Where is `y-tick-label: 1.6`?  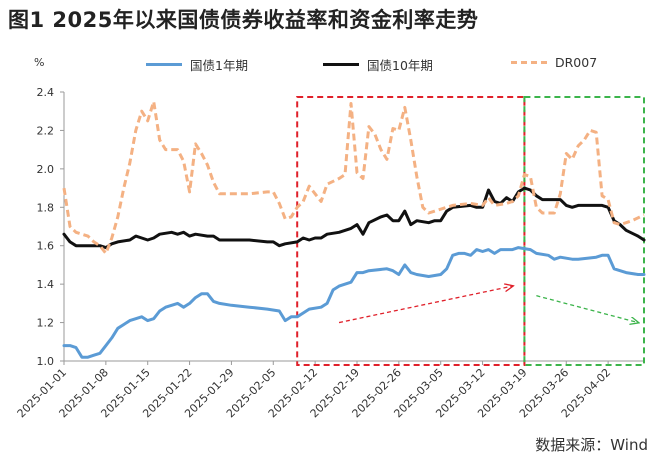 y-tick-label: 1.6 is located at coordinates (46, 246).